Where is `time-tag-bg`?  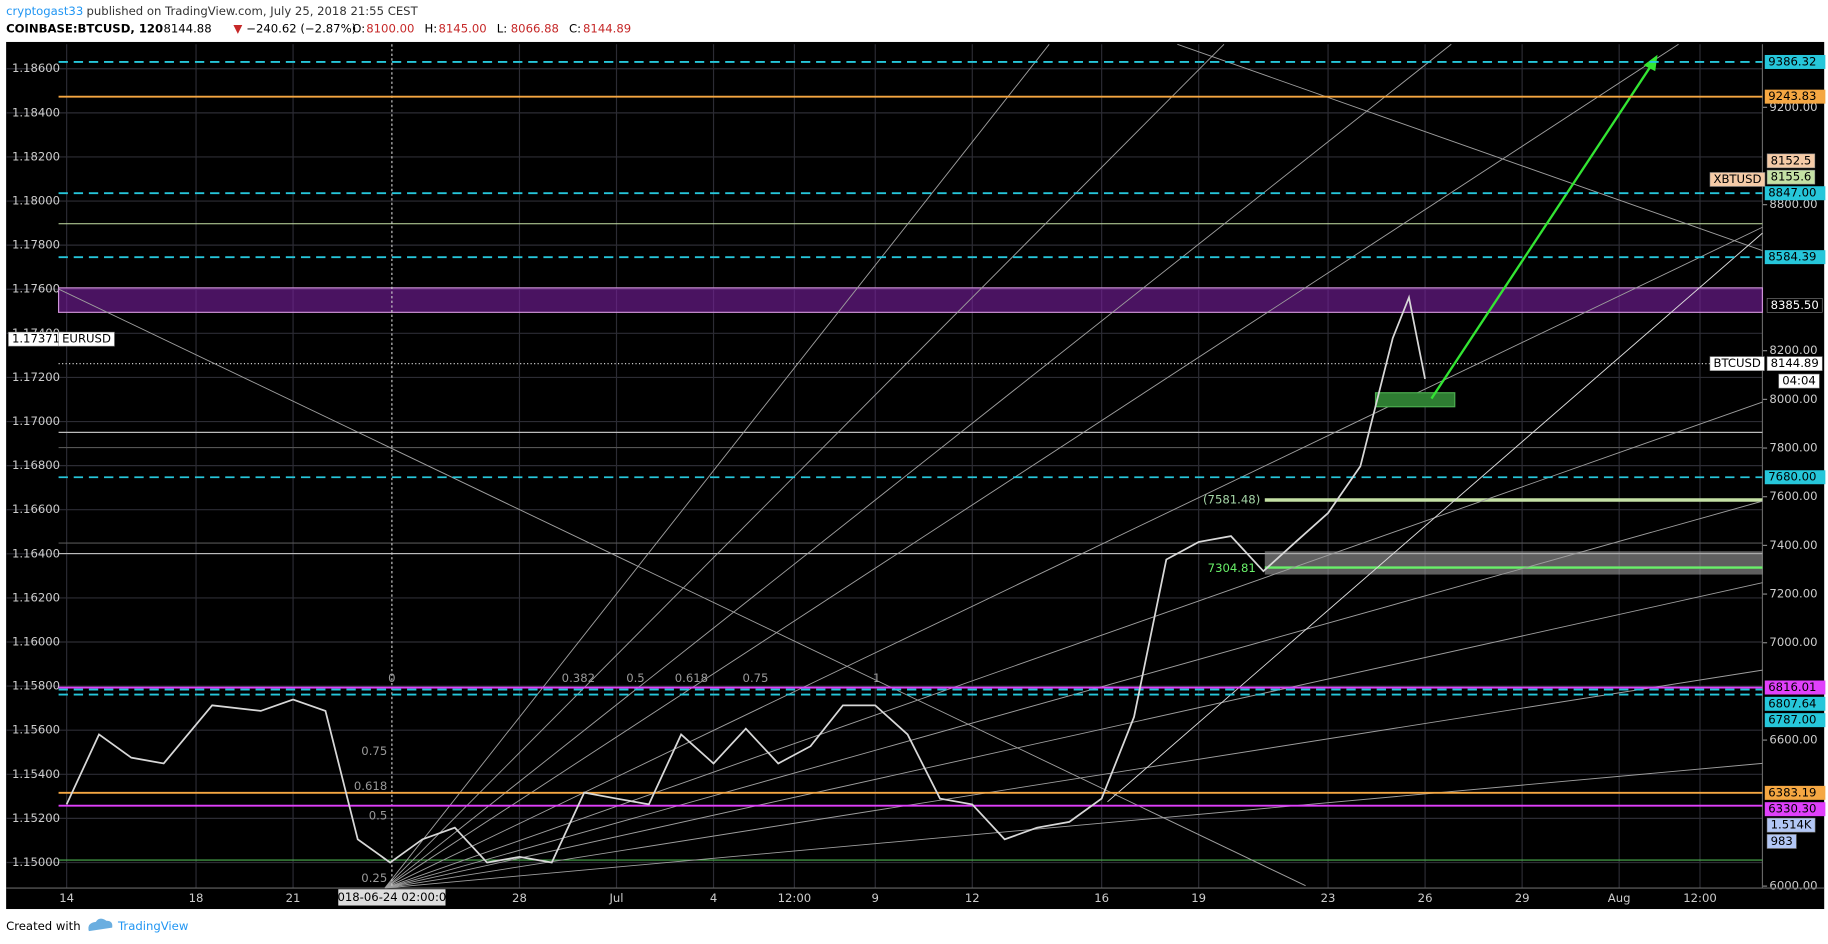
time-tag-bg is located at coordinates (392, 897).